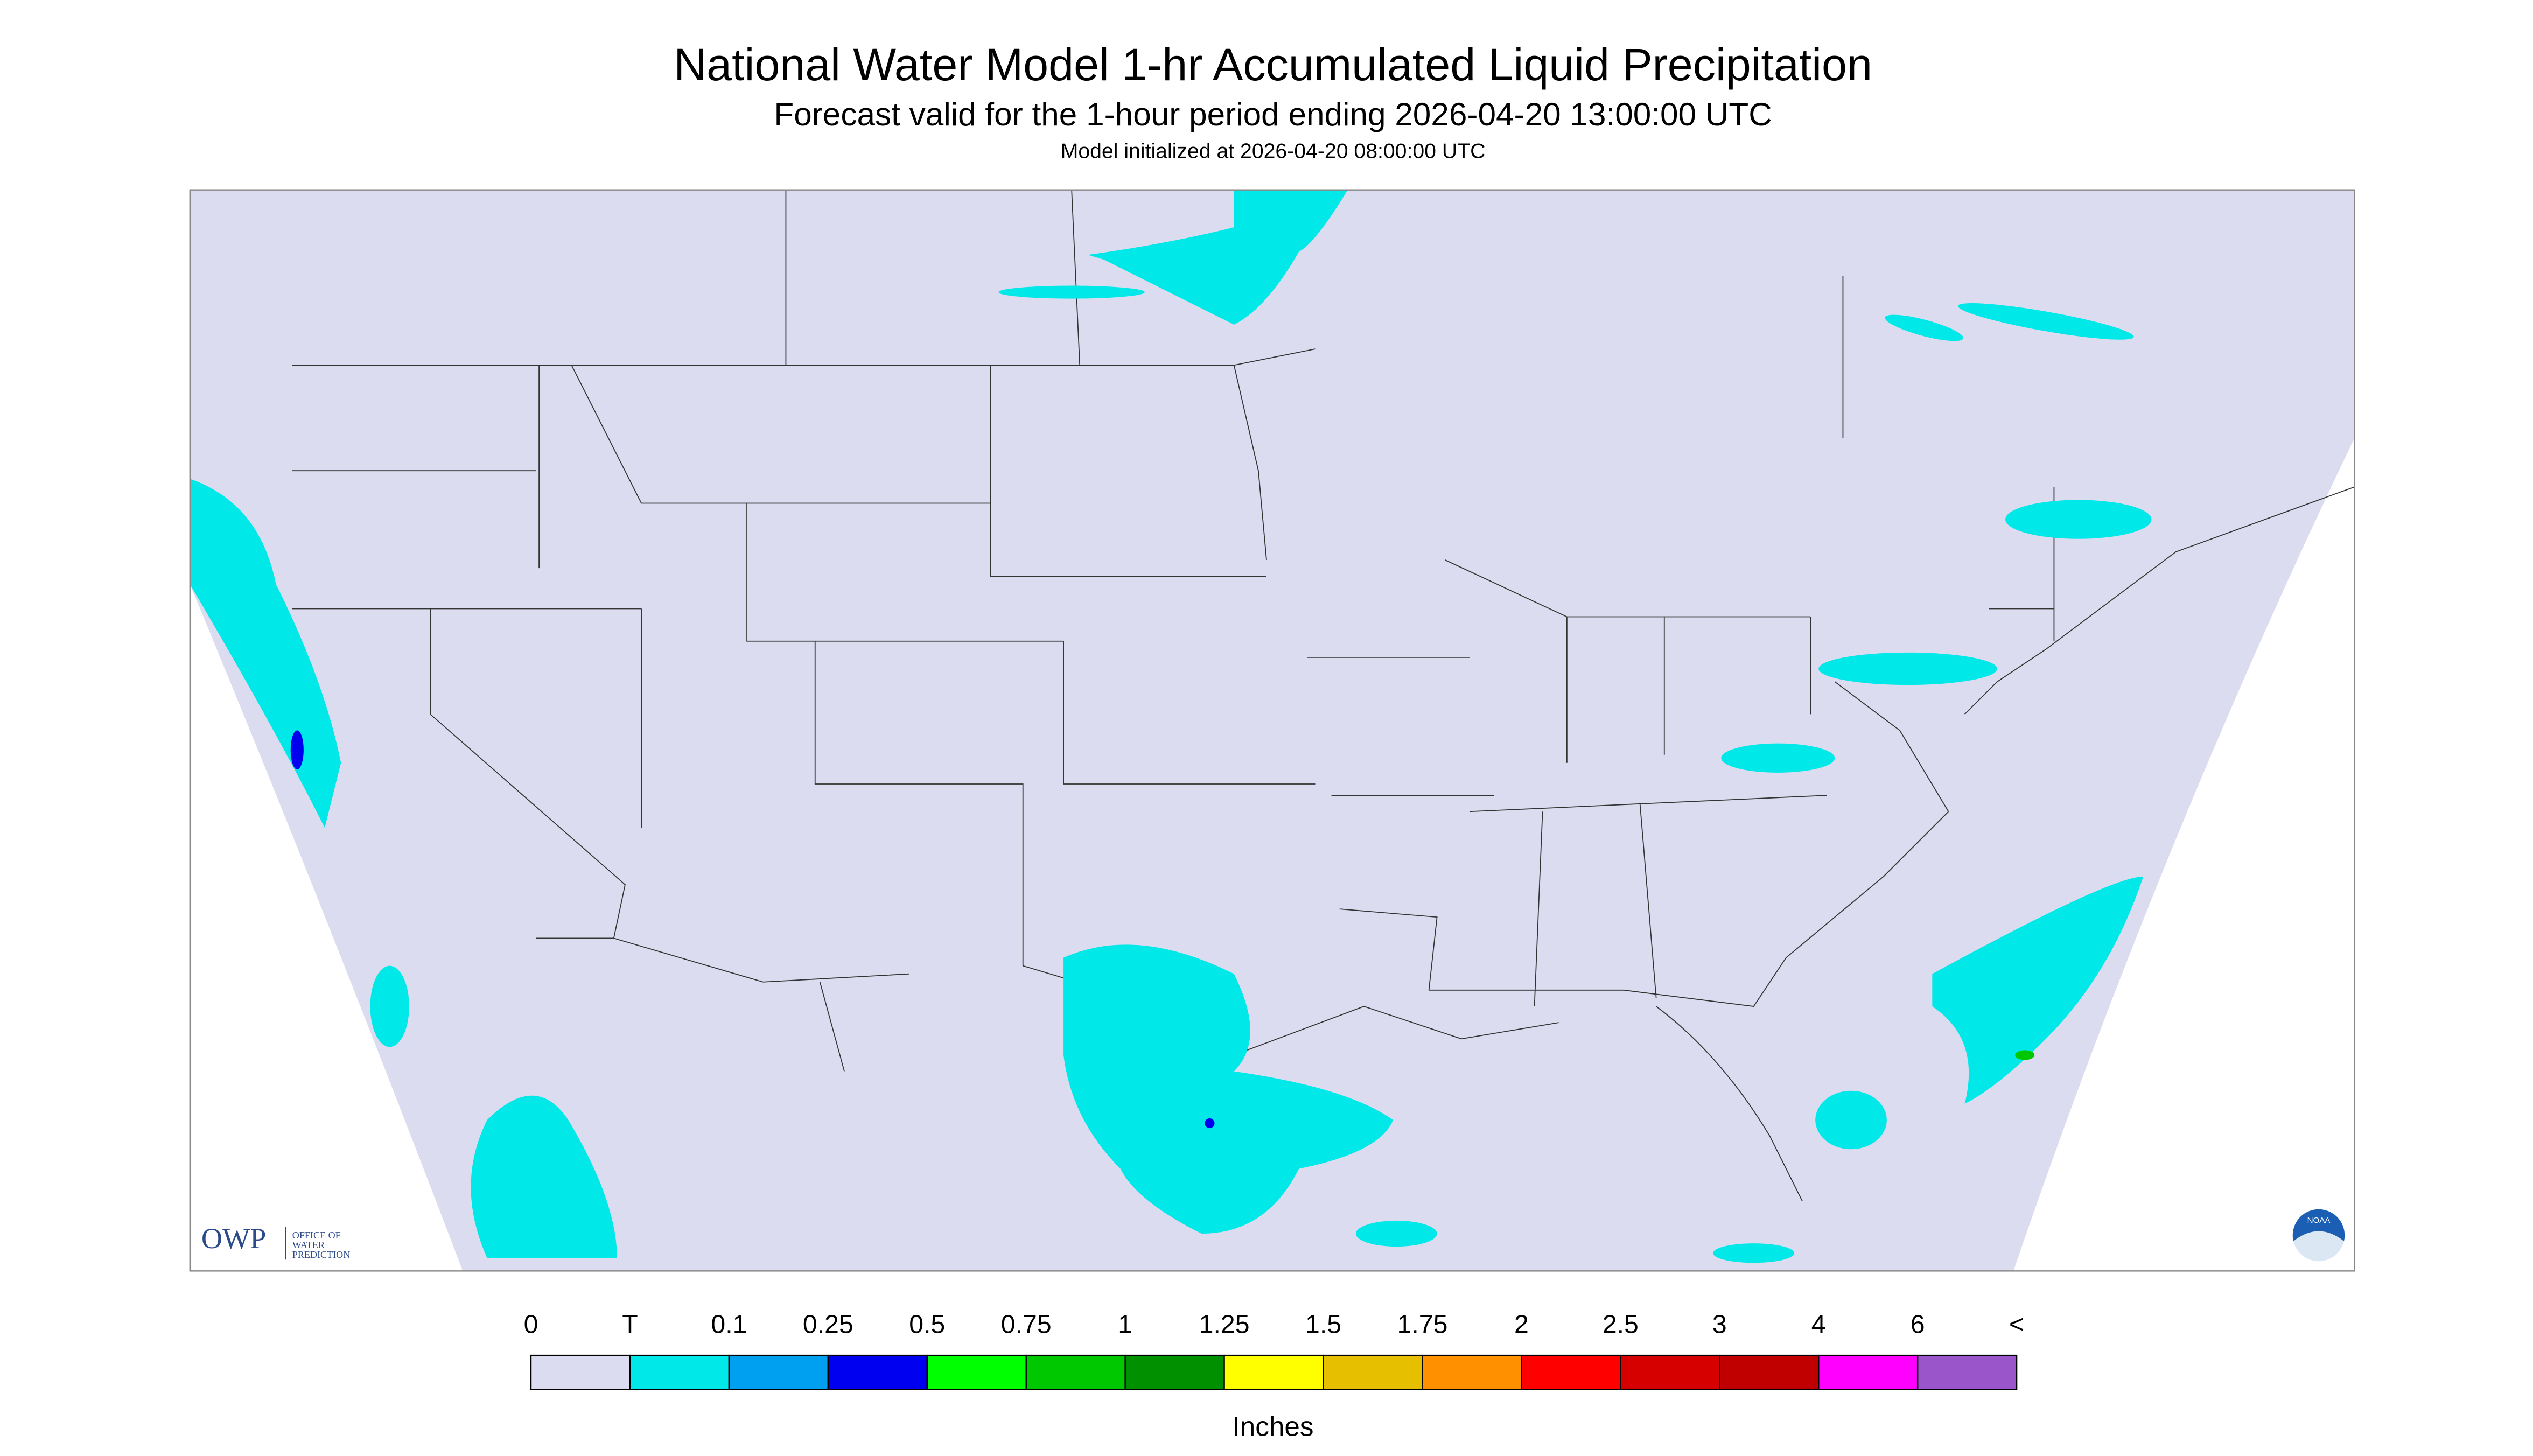 This screenshot has width=2533, height=1456. I want to click on legend-unit: Inches, so click(1273, 1426).